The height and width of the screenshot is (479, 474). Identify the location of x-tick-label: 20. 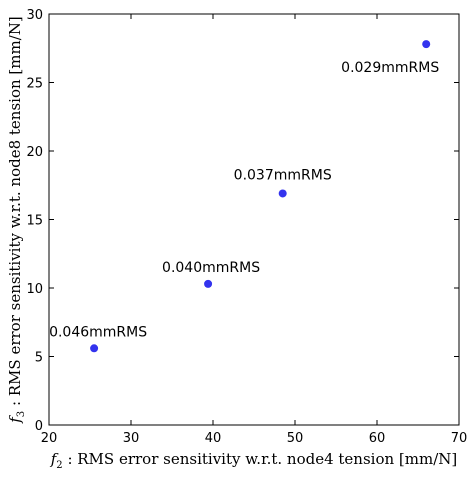
(49, 438).